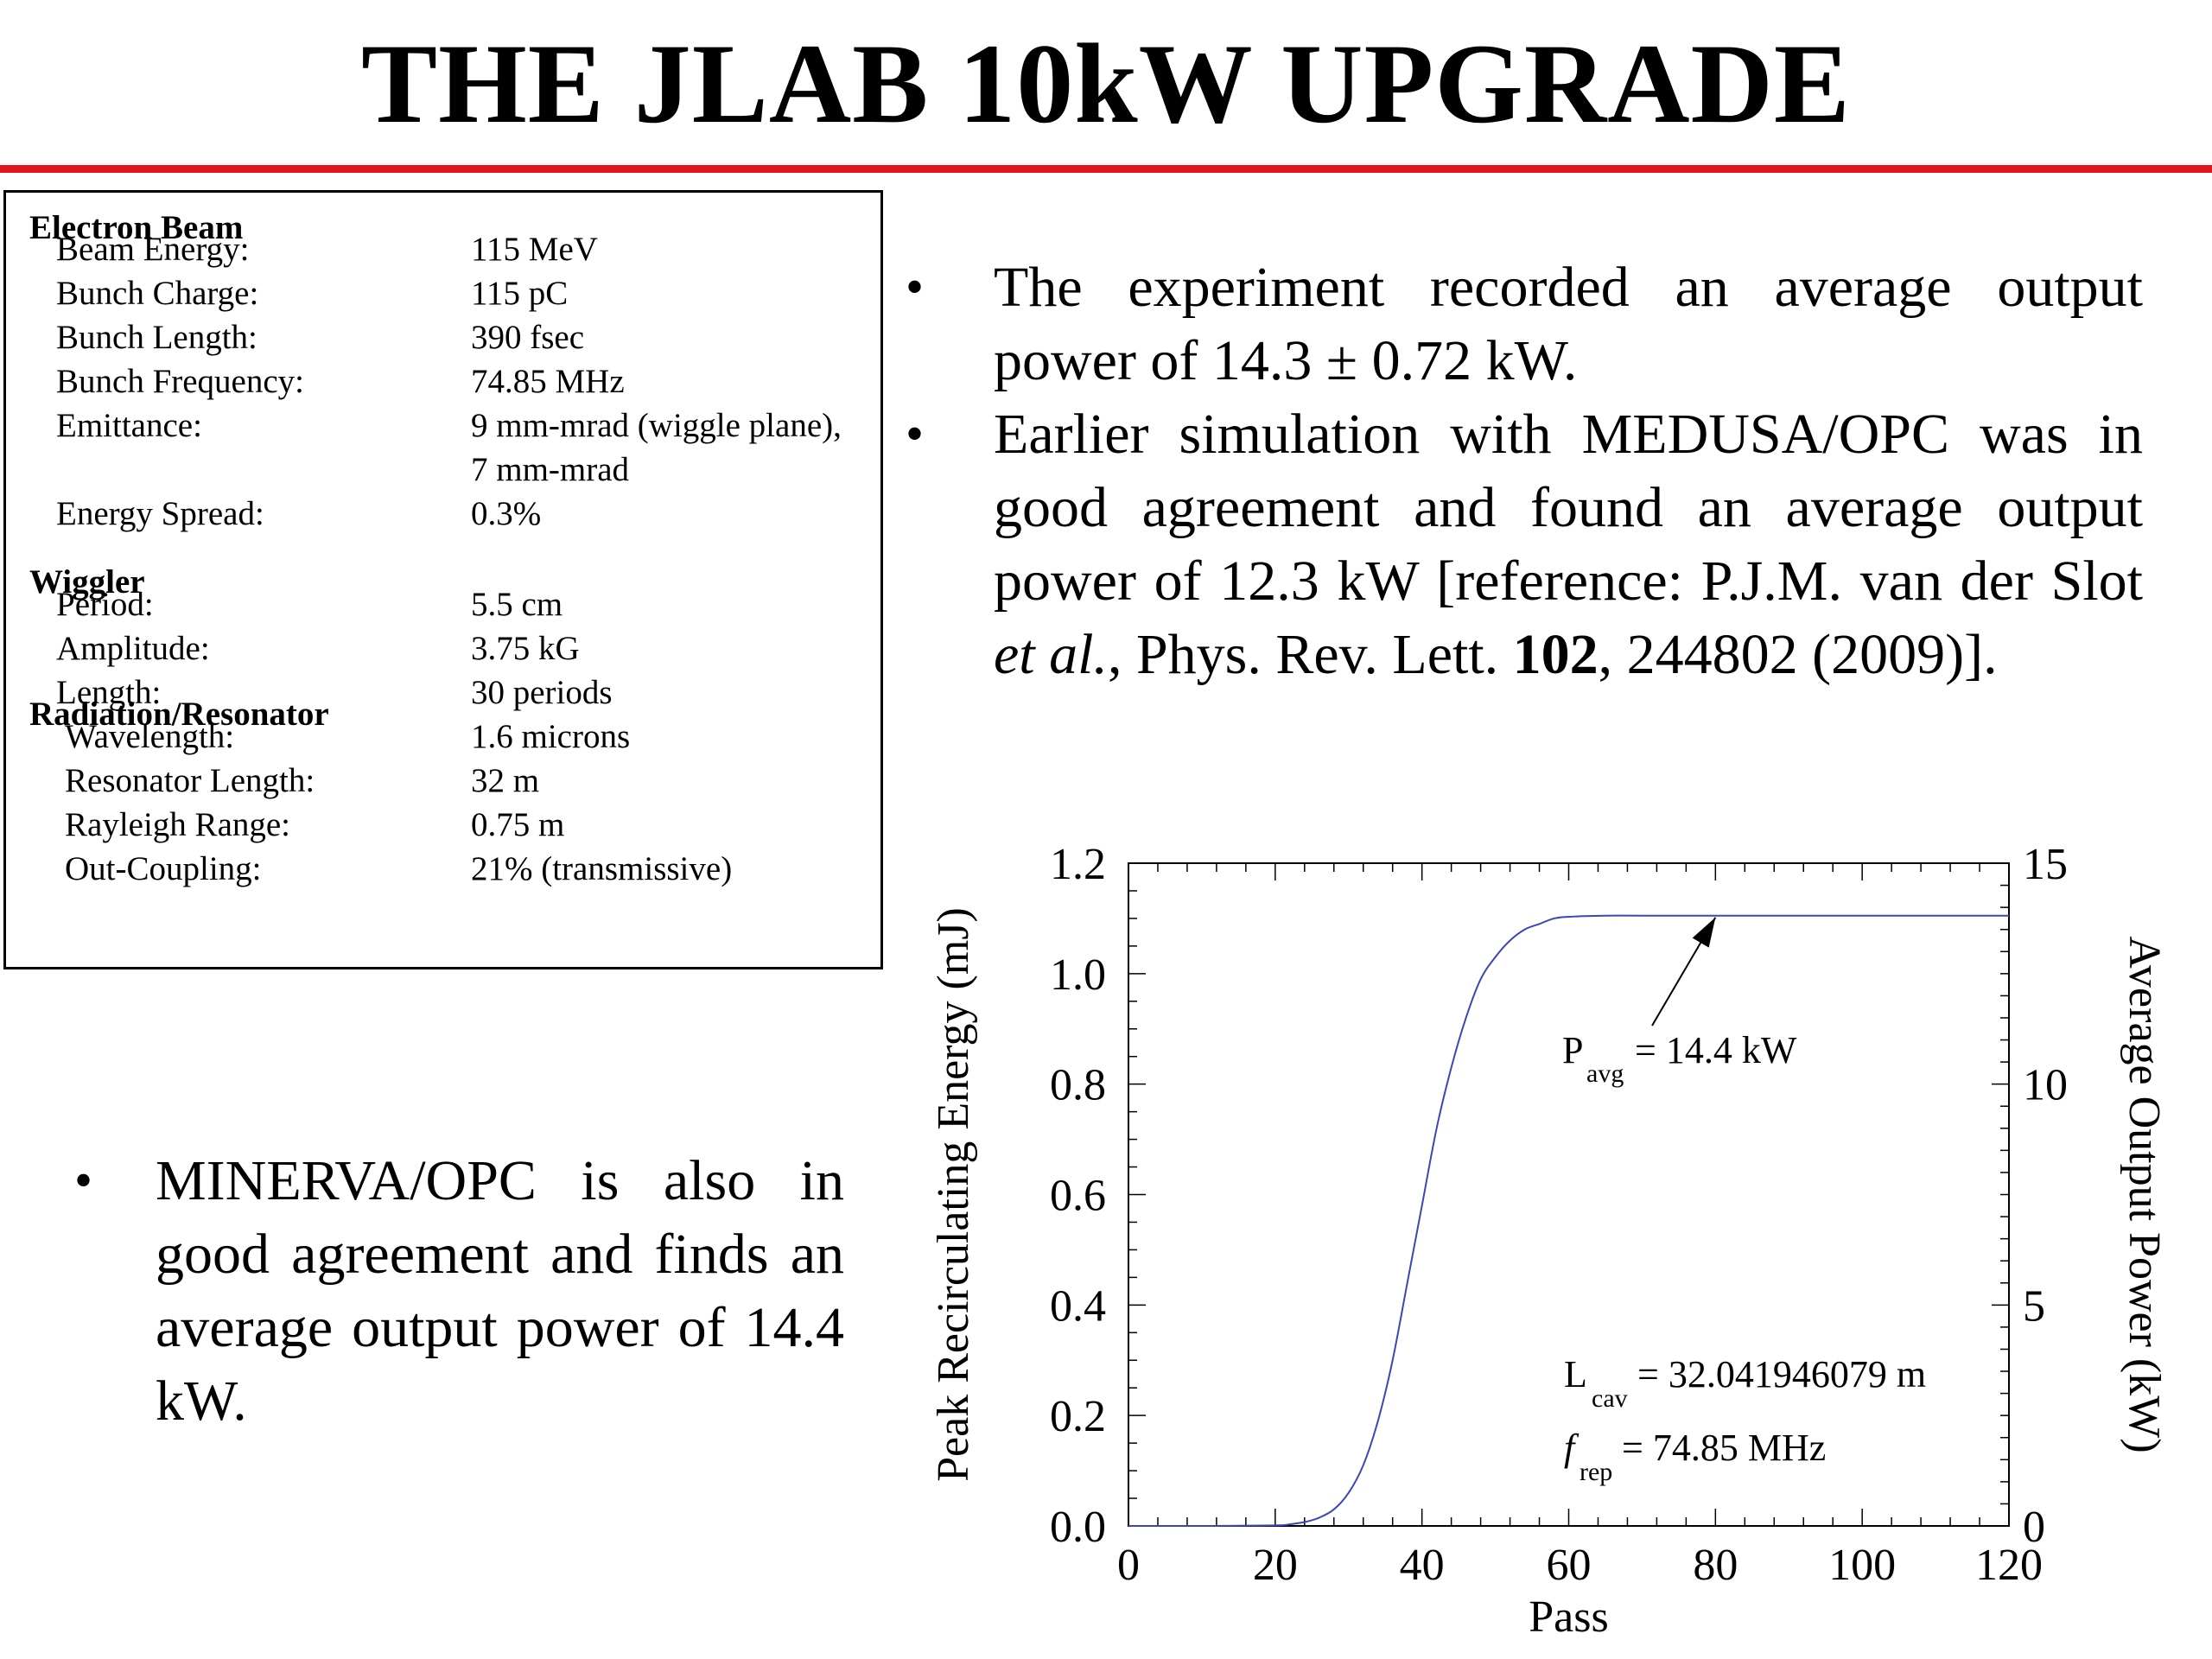  I want to click on pavg-value: = 14.4 kW, so click(1716, 1050).